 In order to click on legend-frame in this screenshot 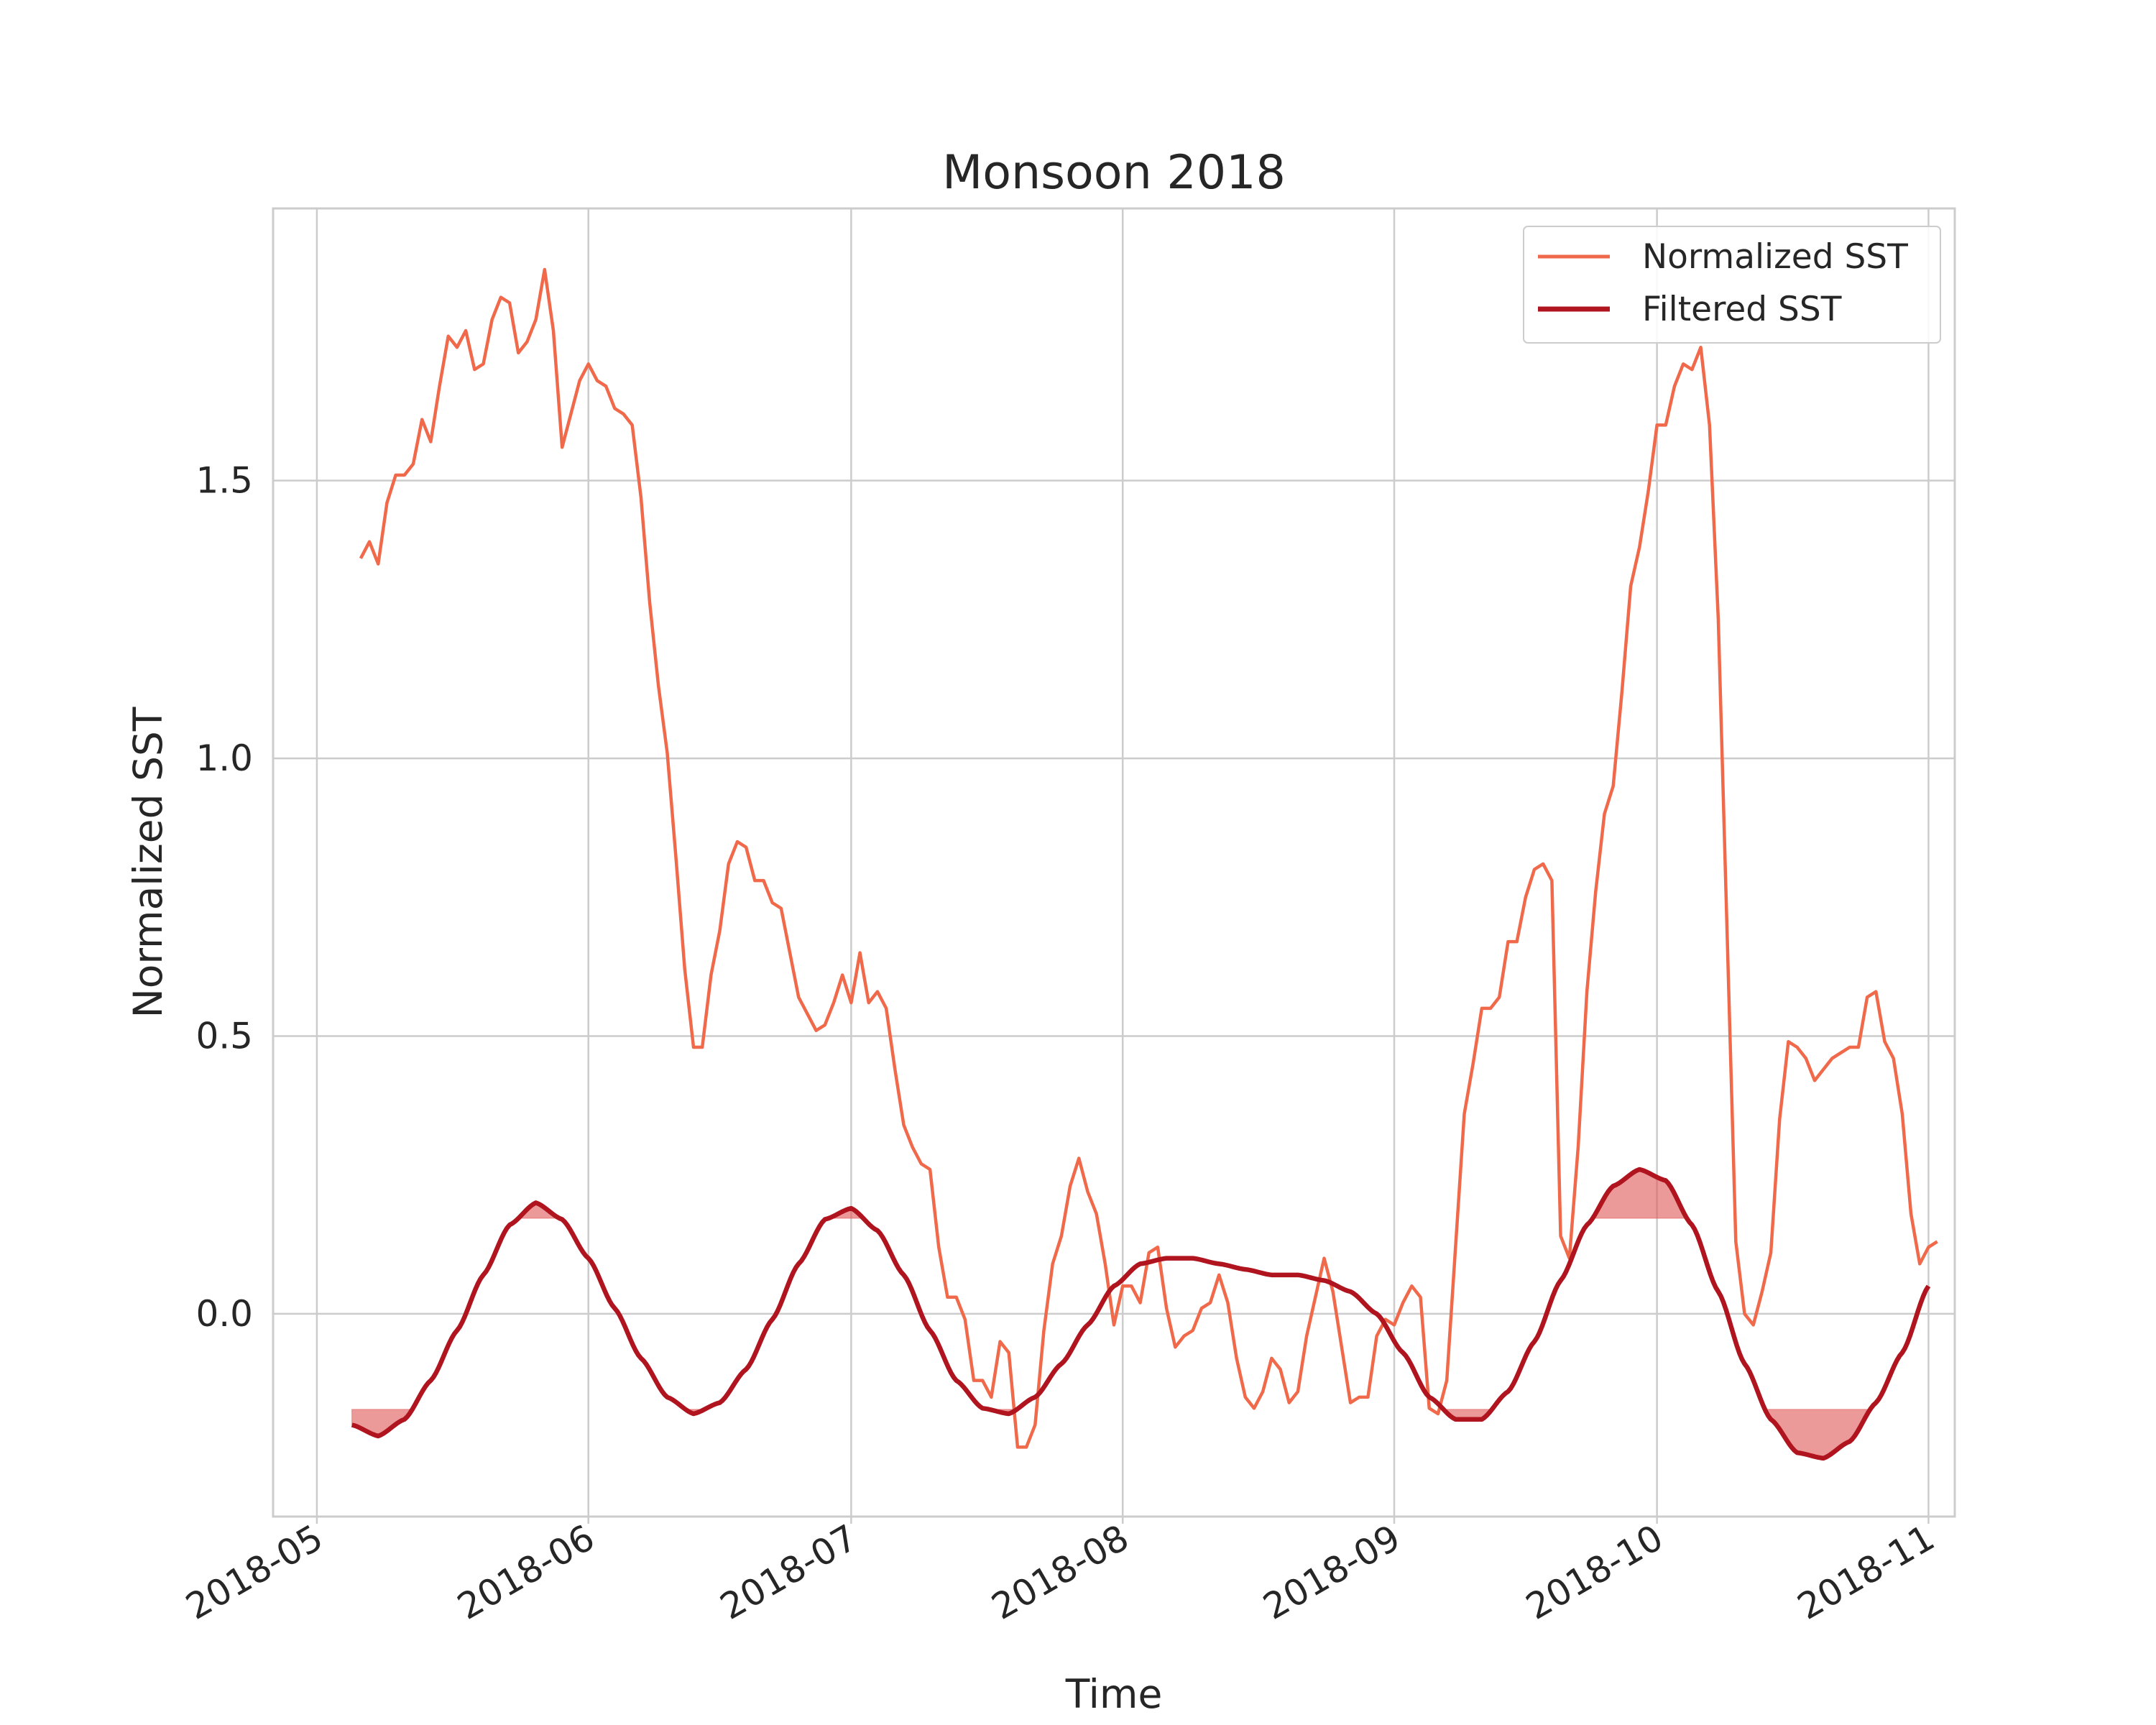, I will do `click(1732, 285)`.